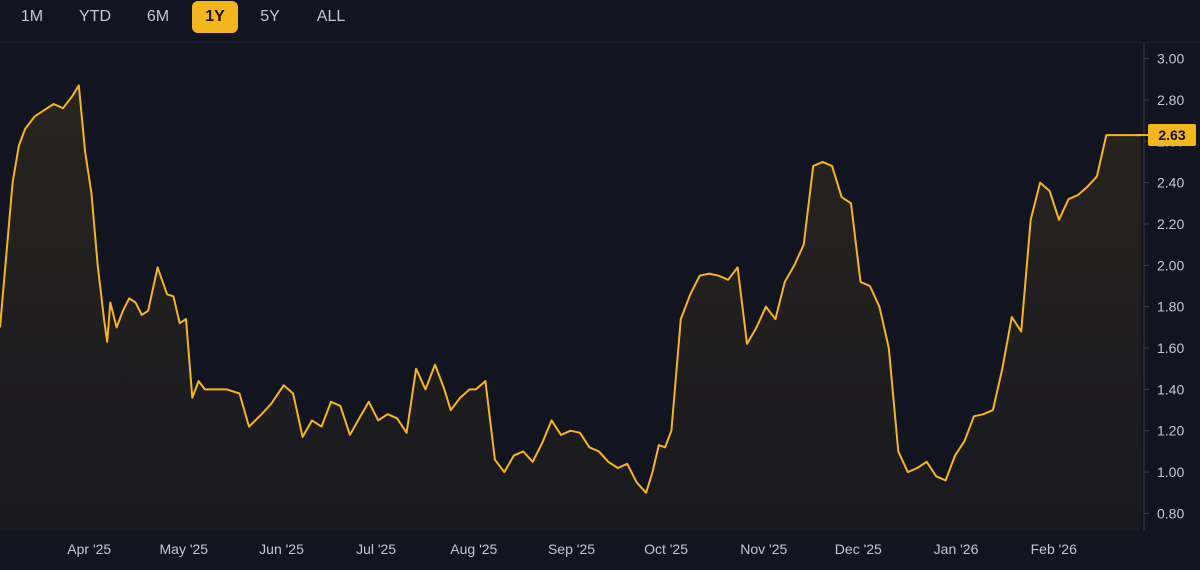 Image resolution: width=1200 pixels, height=570 pixels. I want to click on y-tick-label: 2.40, so click(1170, 183).